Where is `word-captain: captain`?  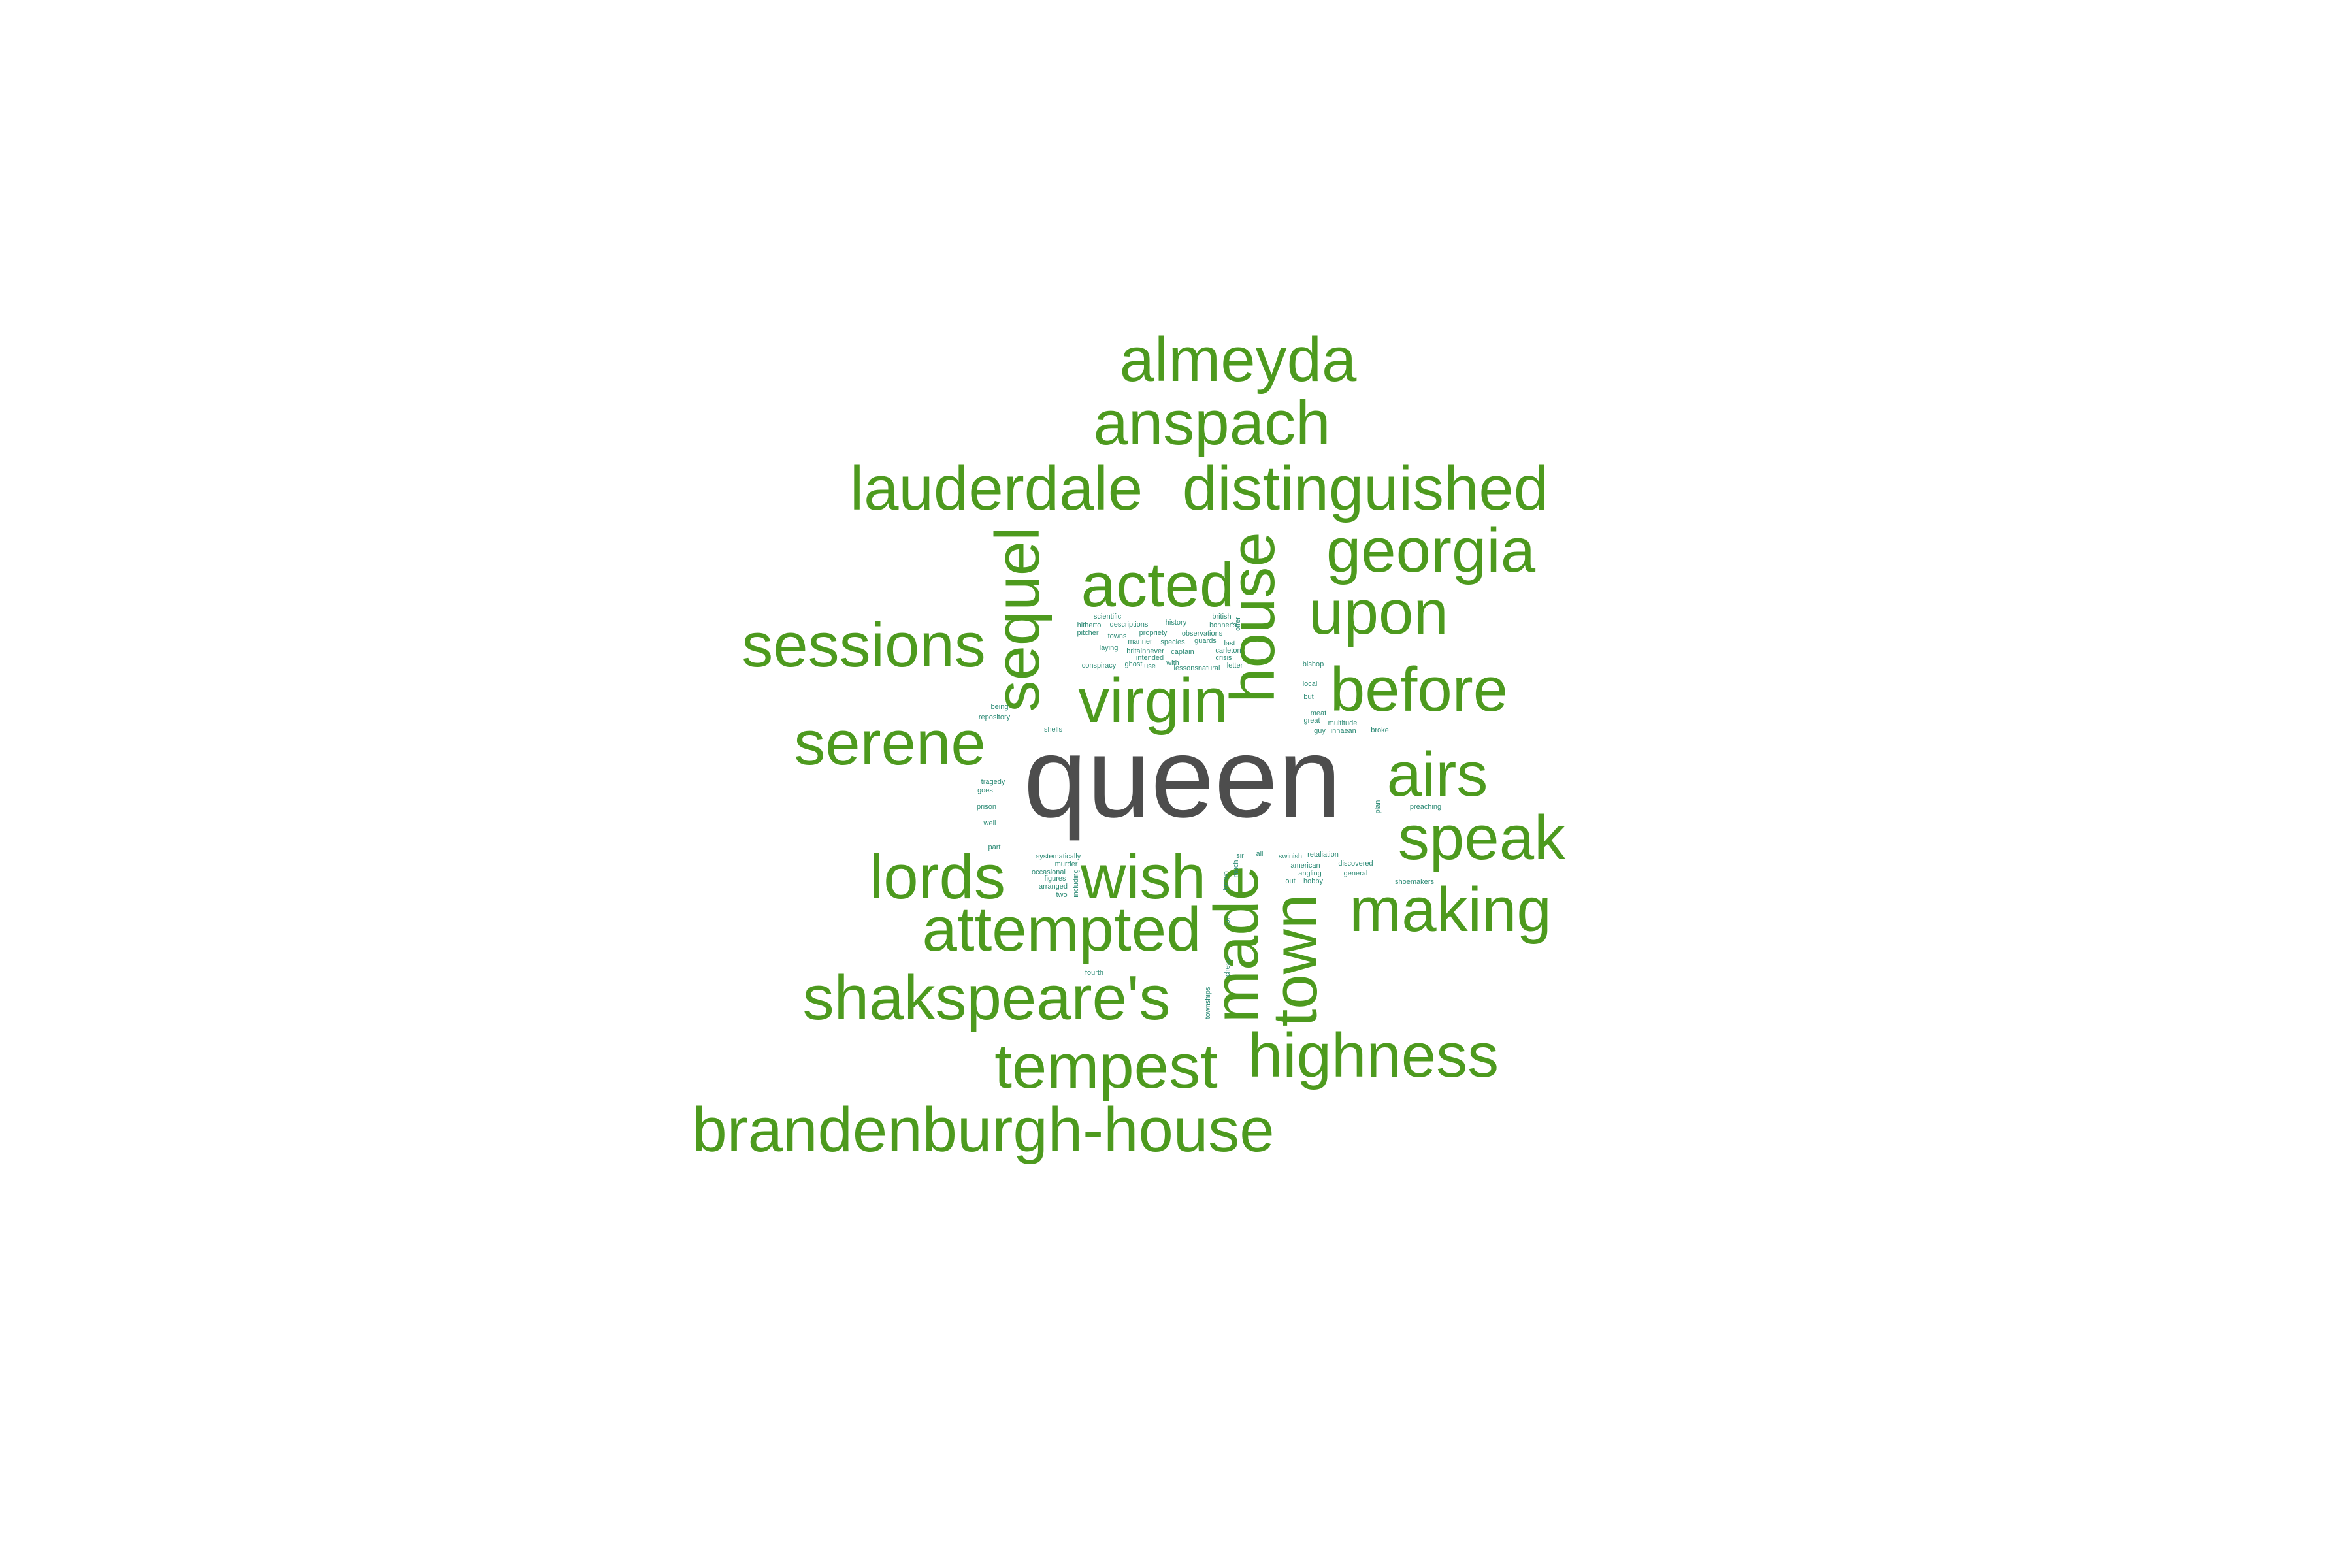 word-captain: captain is located at coordinates (1182, 652).